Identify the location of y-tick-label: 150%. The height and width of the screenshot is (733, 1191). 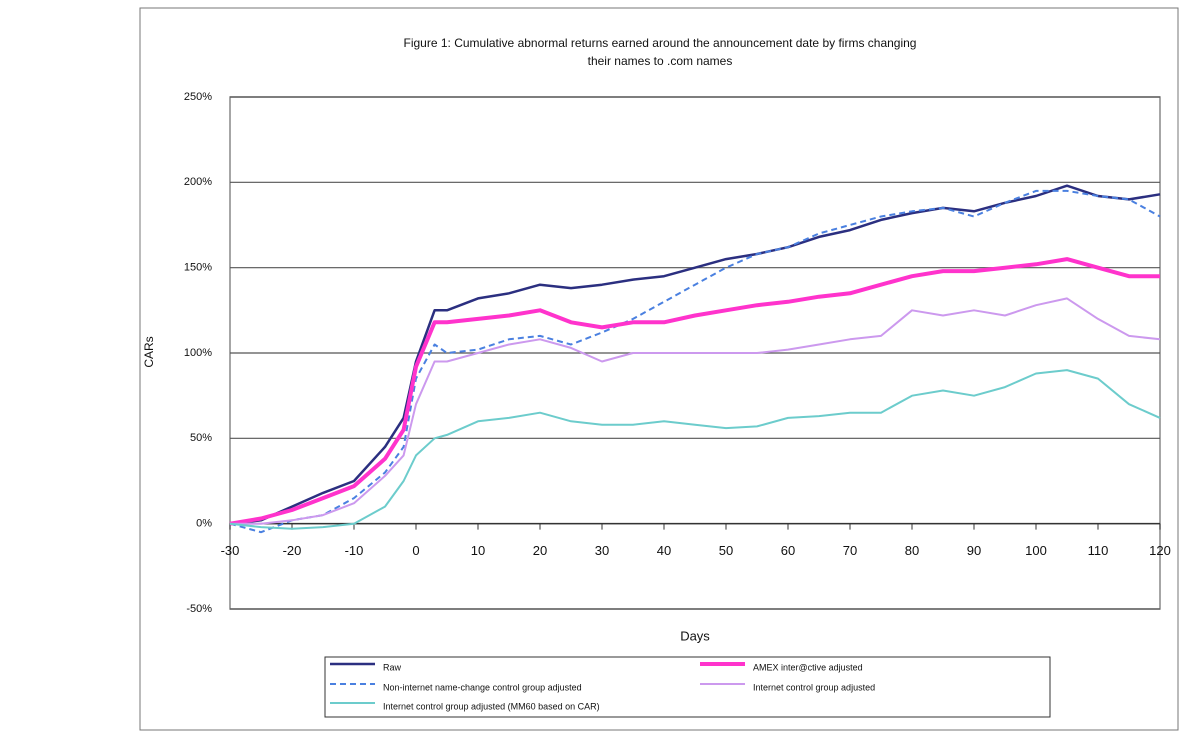
(198, 268).